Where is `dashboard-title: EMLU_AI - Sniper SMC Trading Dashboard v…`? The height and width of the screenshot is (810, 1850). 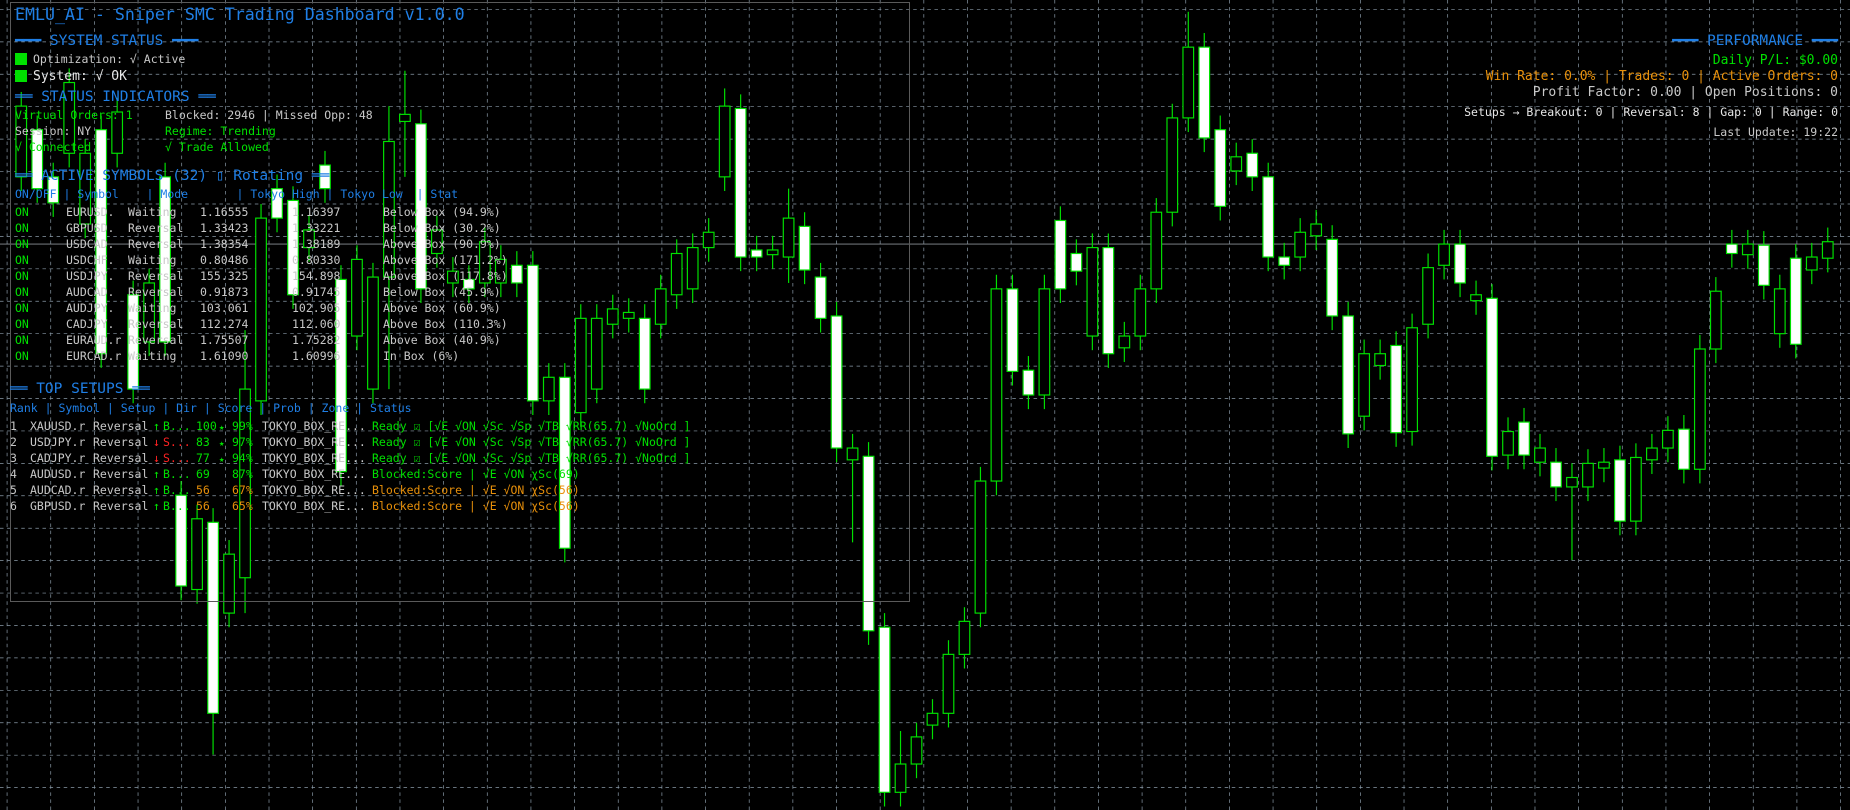
dashboard-title: EMLU_AI - Sniper SMC Trading Dashboard v… is located at coordinates (240, 14).